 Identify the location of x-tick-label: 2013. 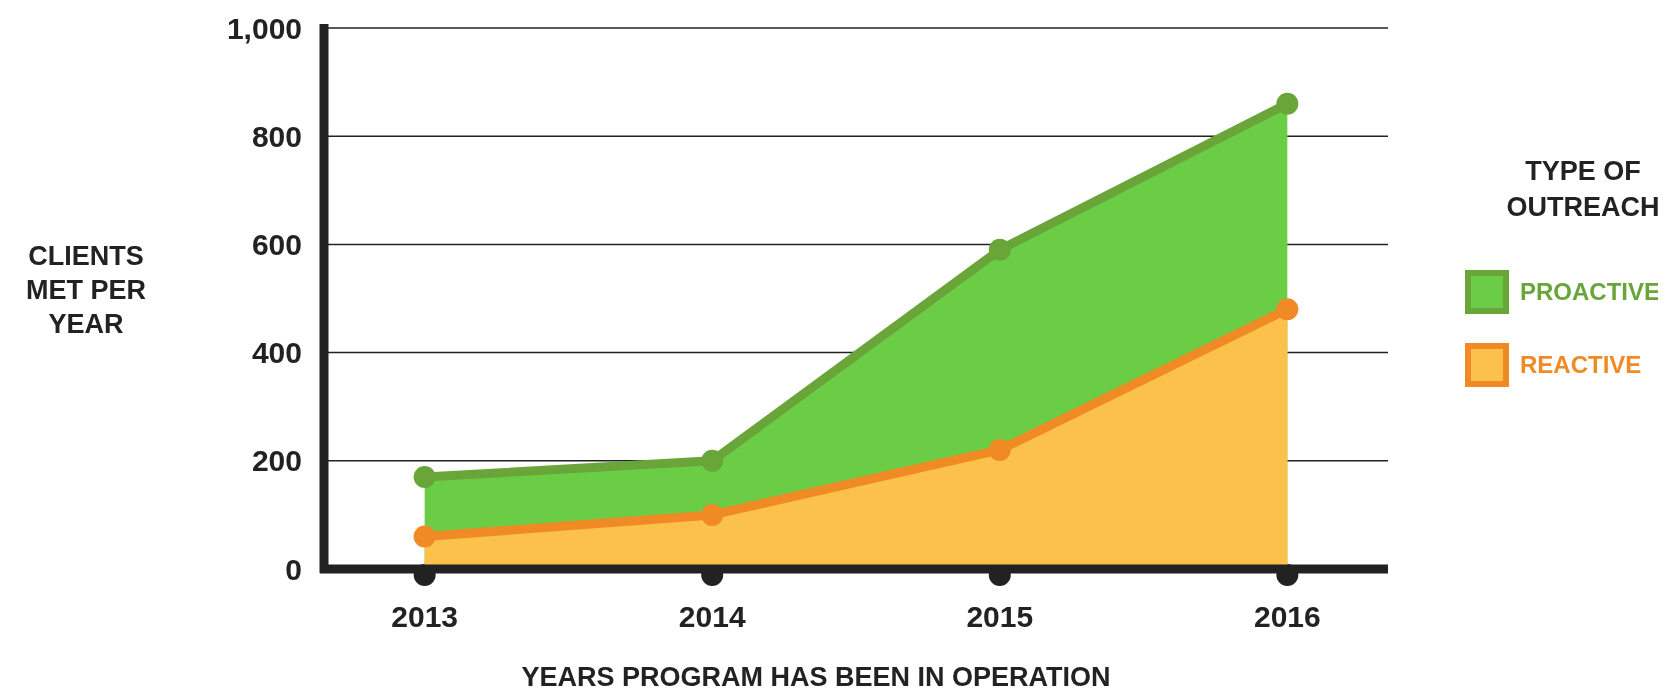
(425, 616).